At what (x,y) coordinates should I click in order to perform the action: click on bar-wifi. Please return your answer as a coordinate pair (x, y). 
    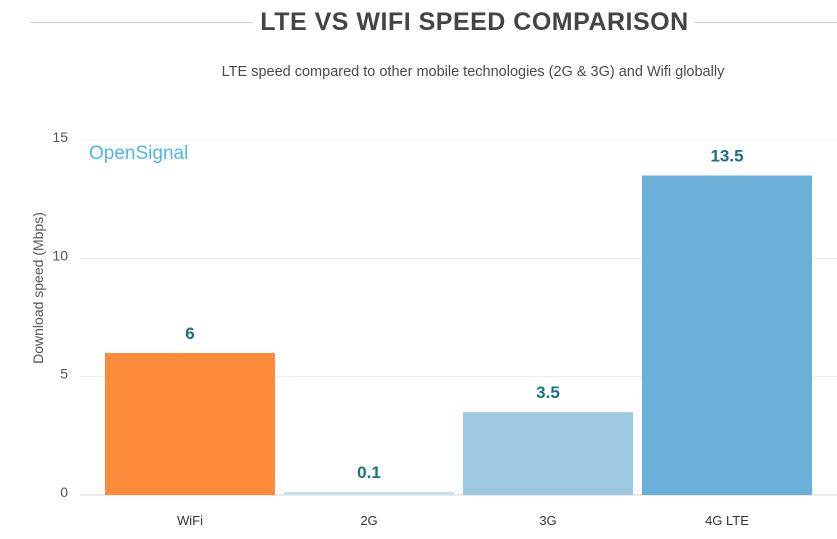
    Looking at the image, I should click on (190, 424).